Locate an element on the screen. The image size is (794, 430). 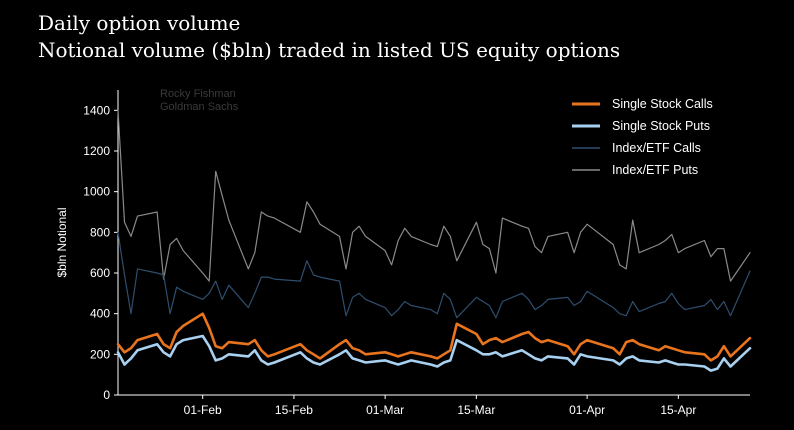
y-axis-label: $bln Notional is located at coordinates (62, 242).